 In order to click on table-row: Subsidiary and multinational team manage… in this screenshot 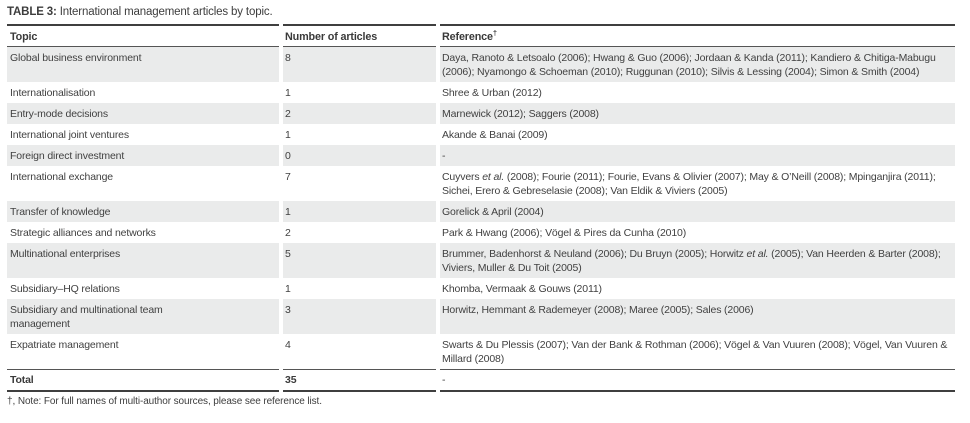, I will do `click(481, 316)`.